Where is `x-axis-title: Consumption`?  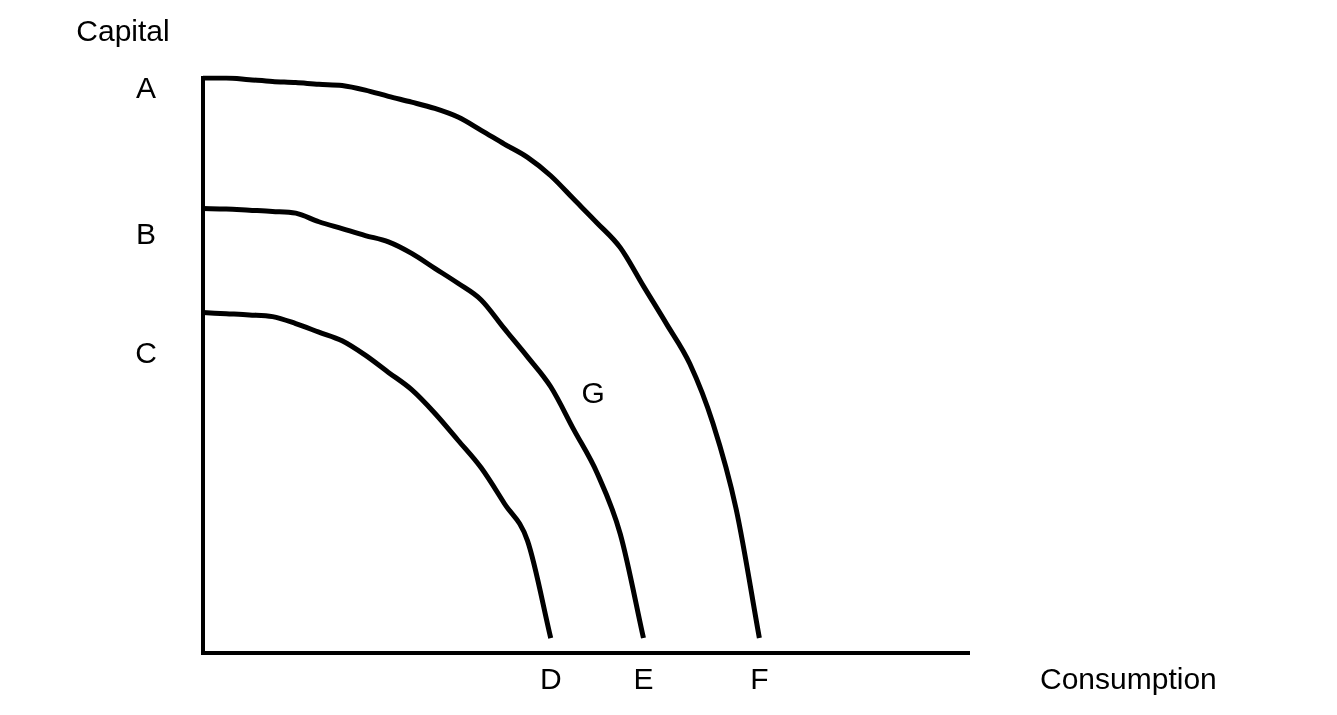
x-axis-title: Consumption is located at coordinates (1128, 679).